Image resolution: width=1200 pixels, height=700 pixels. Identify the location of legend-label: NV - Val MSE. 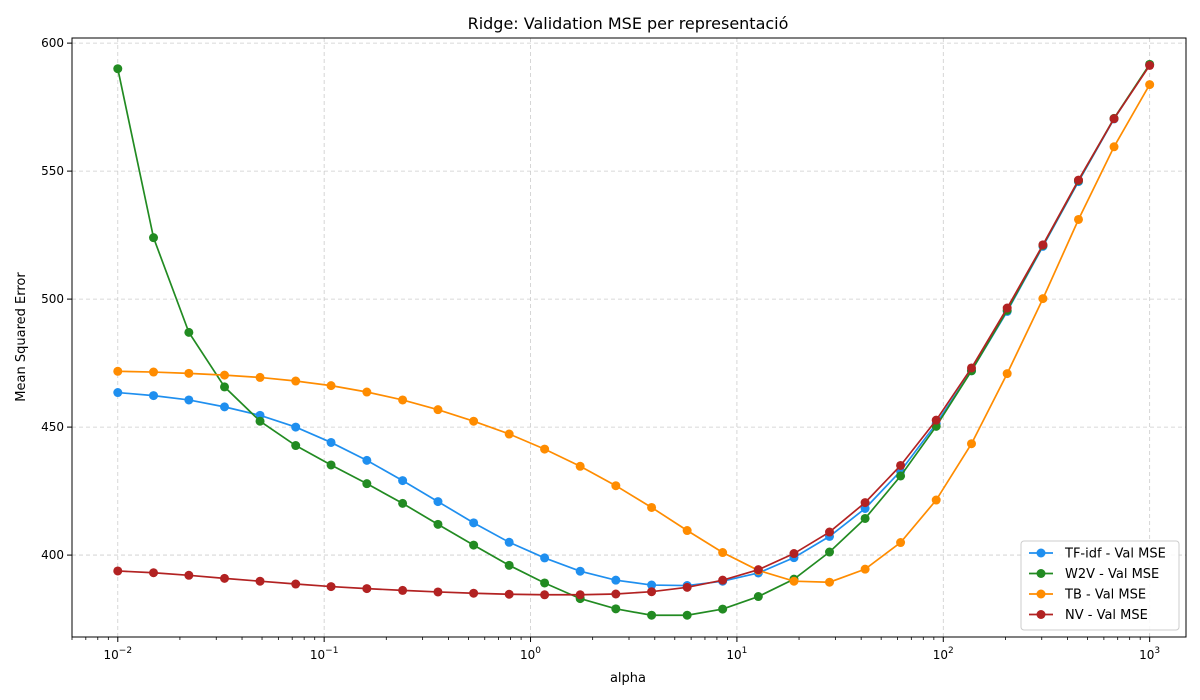
(1106, 615).